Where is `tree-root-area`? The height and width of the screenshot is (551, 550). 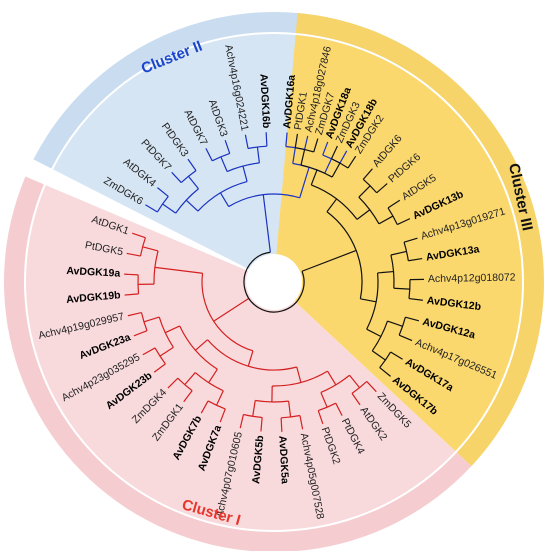
tree-root-area is located at coordinates (274, 282).